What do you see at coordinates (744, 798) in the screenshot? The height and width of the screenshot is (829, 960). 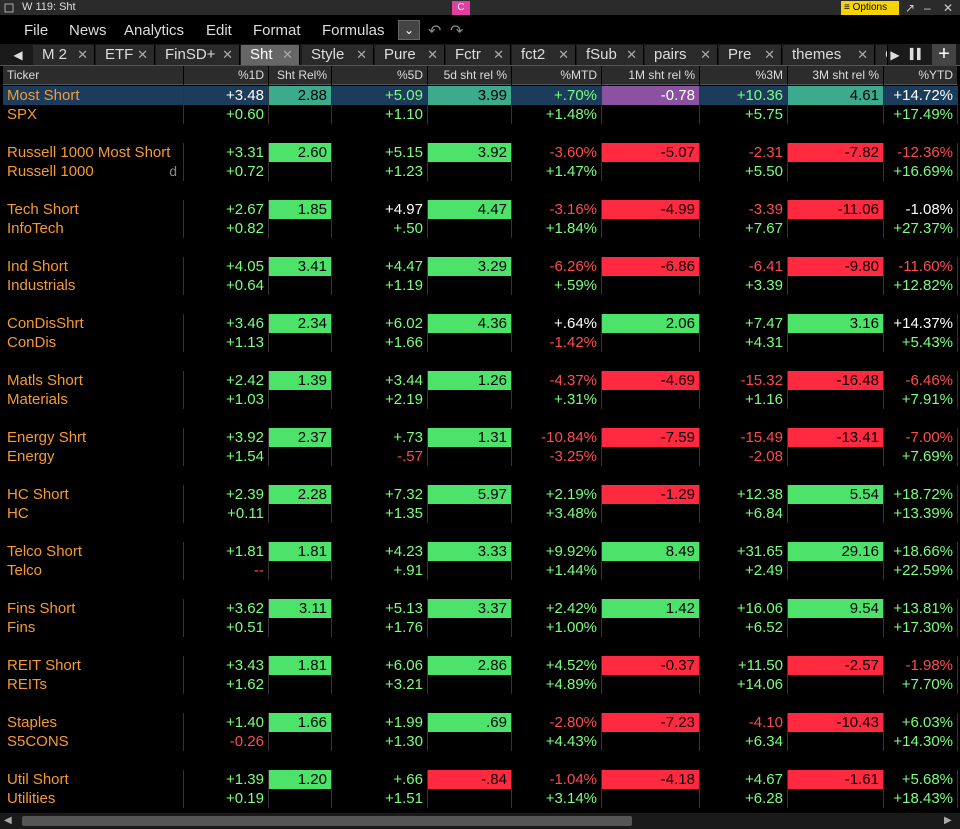 I see `cell--3m: +6.28` at bounding box center [744, 798].